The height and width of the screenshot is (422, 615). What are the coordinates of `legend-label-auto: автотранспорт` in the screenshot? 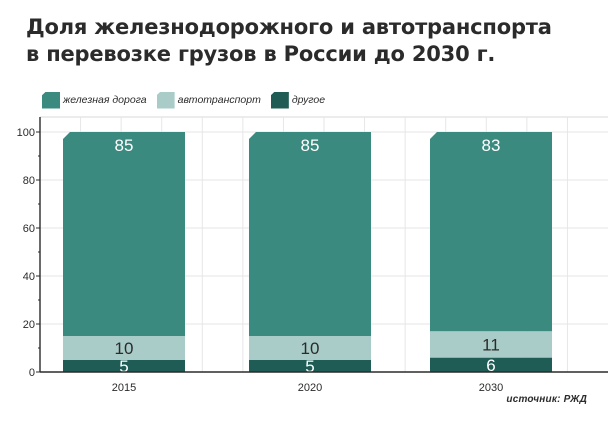 It's located at (219, 100).